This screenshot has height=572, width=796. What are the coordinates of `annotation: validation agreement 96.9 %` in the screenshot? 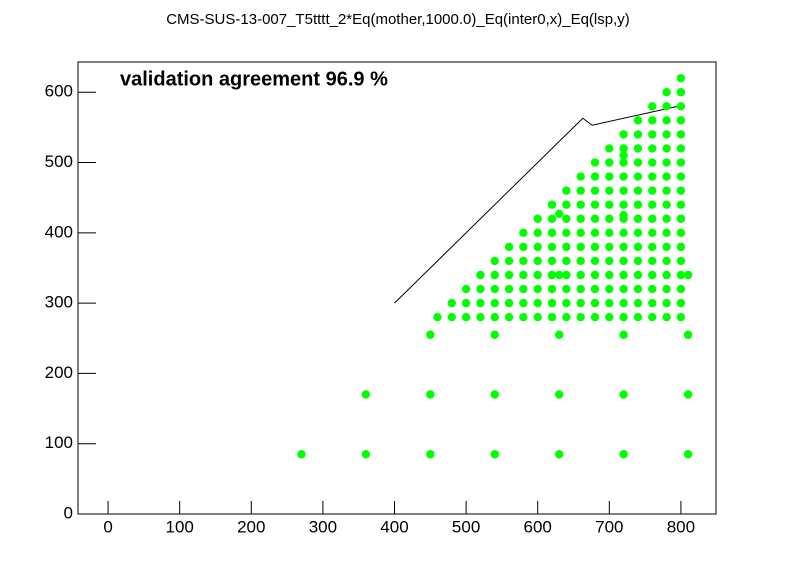 It's located at (254, 79).